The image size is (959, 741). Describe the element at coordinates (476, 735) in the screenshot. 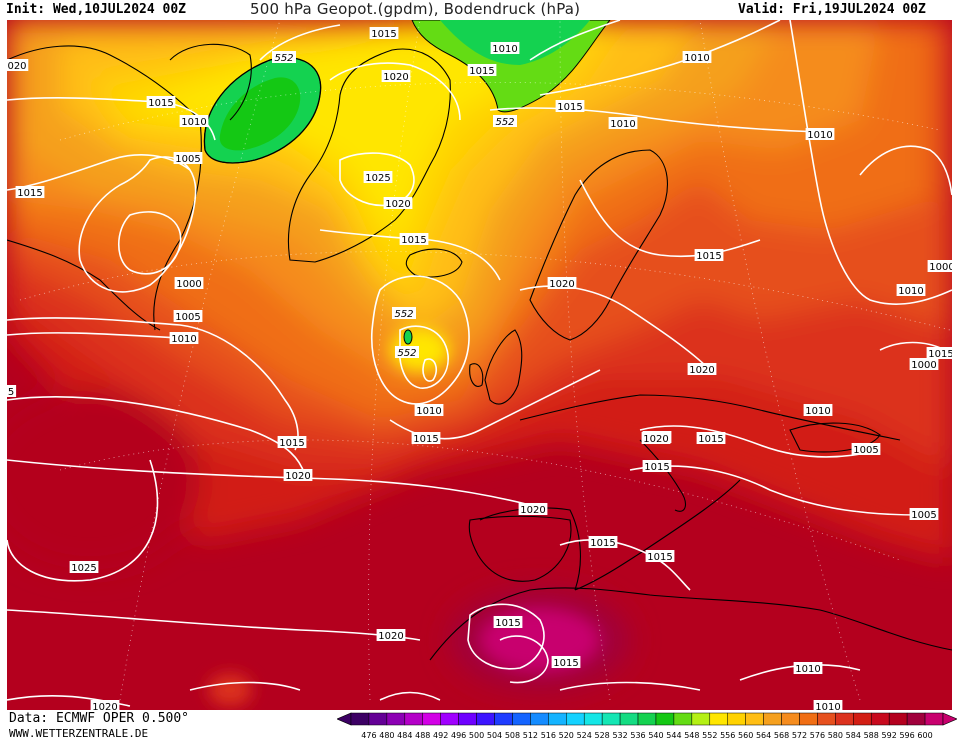

I see `scale-tick-label: 500` at that location.